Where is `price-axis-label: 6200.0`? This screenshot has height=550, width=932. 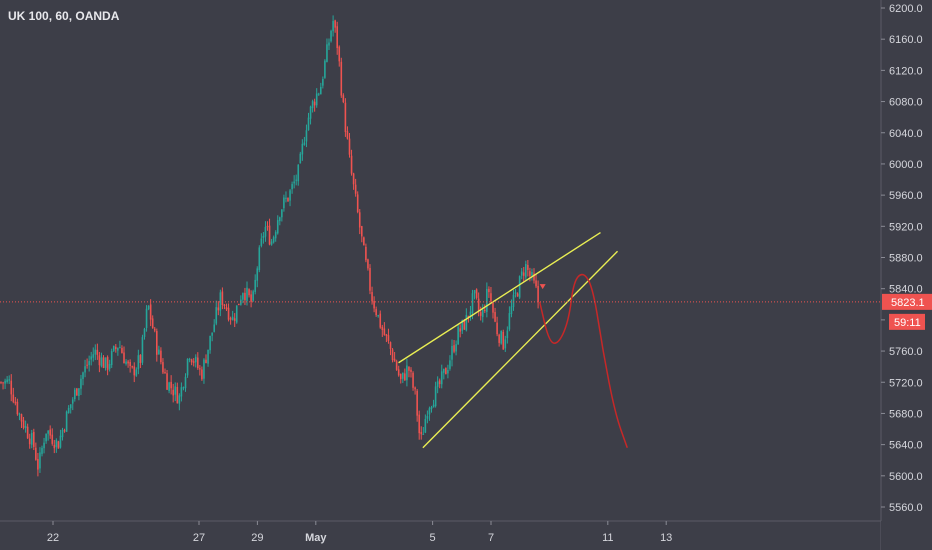 price-axis-label: 6200.0 is located at coordinates (906, 9).